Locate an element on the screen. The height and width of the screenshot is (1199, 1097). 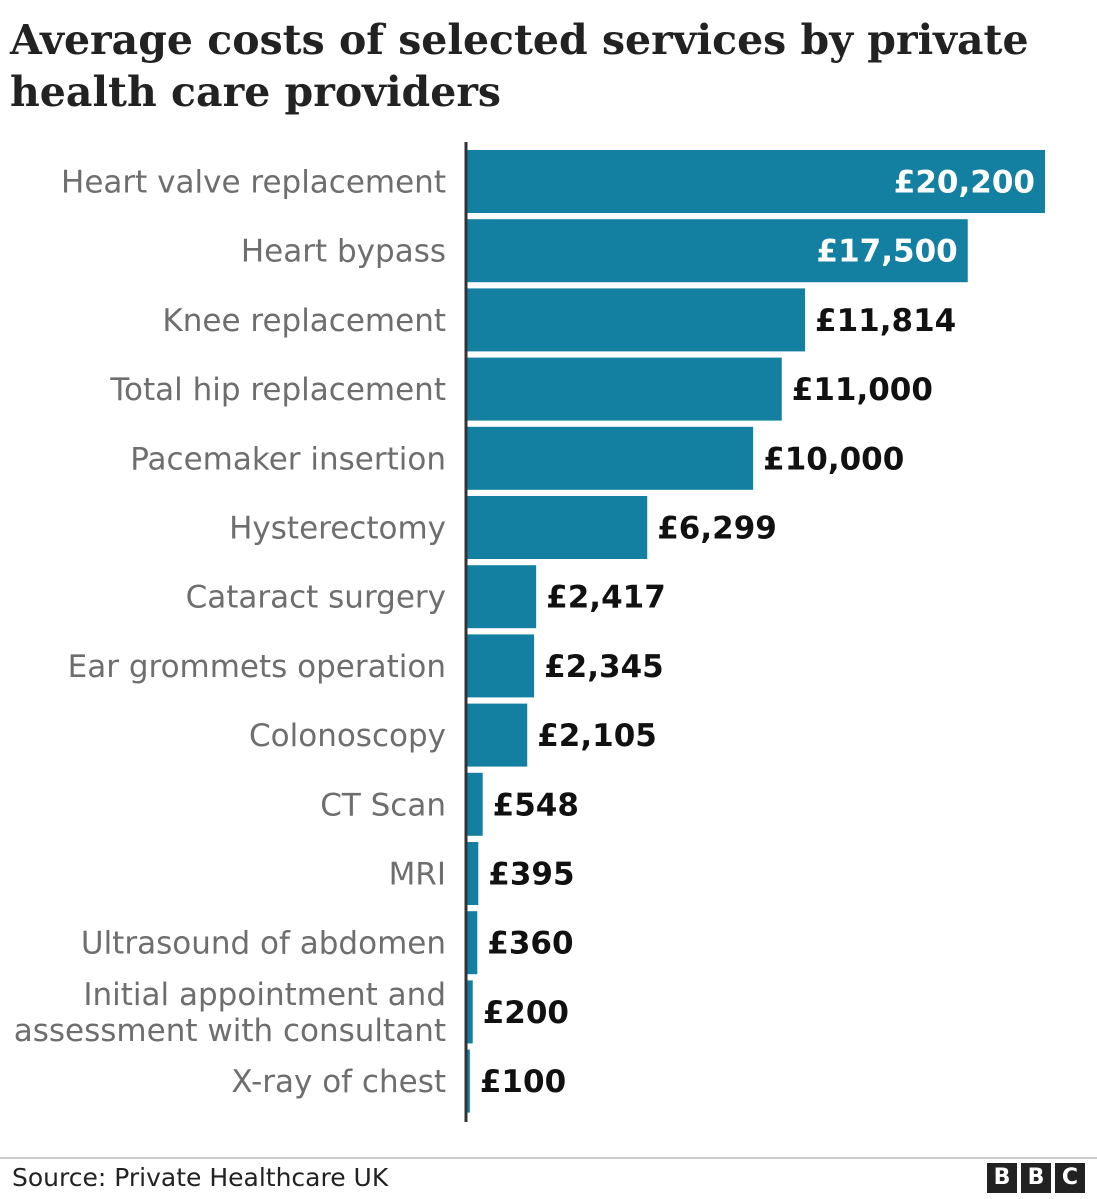
category-label: CT Scan is located at coordinates (383, 805).